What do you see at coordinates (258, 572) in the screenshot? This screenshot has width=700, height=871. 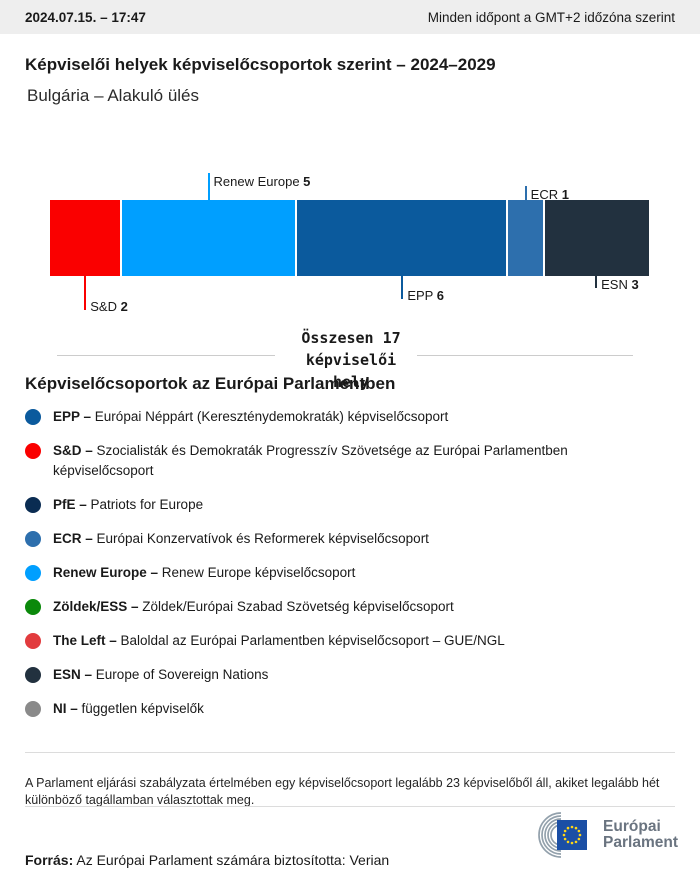 I see `legend-desc: Renew Europe képviselőcsoport` at bounding box center [258, 572].